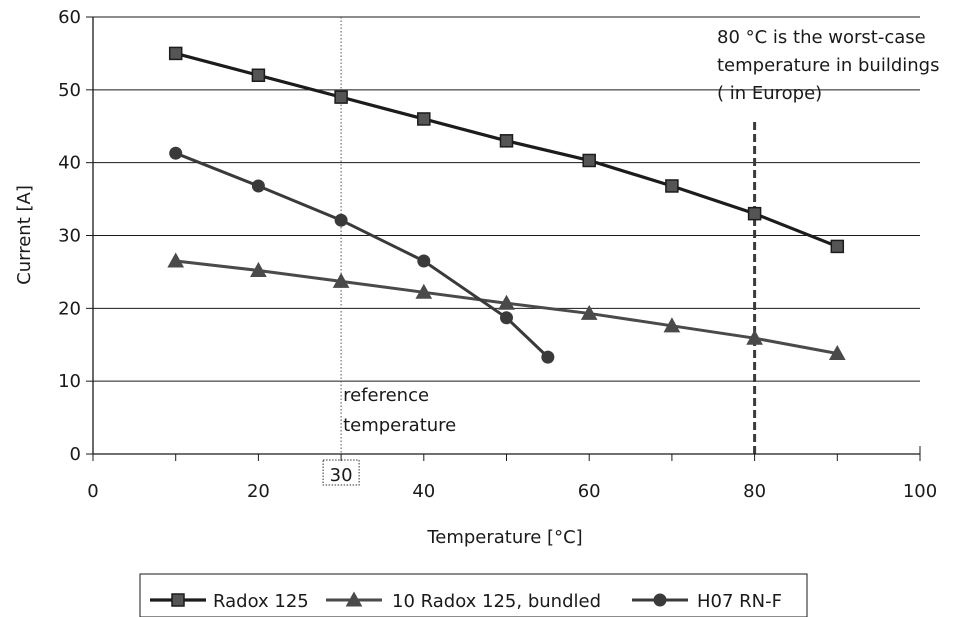 The image size is (971, 617). Describe the element at coordinates (739, 601) in the screenshot. I see `legend-label-3: H07 RN-F` at that location.